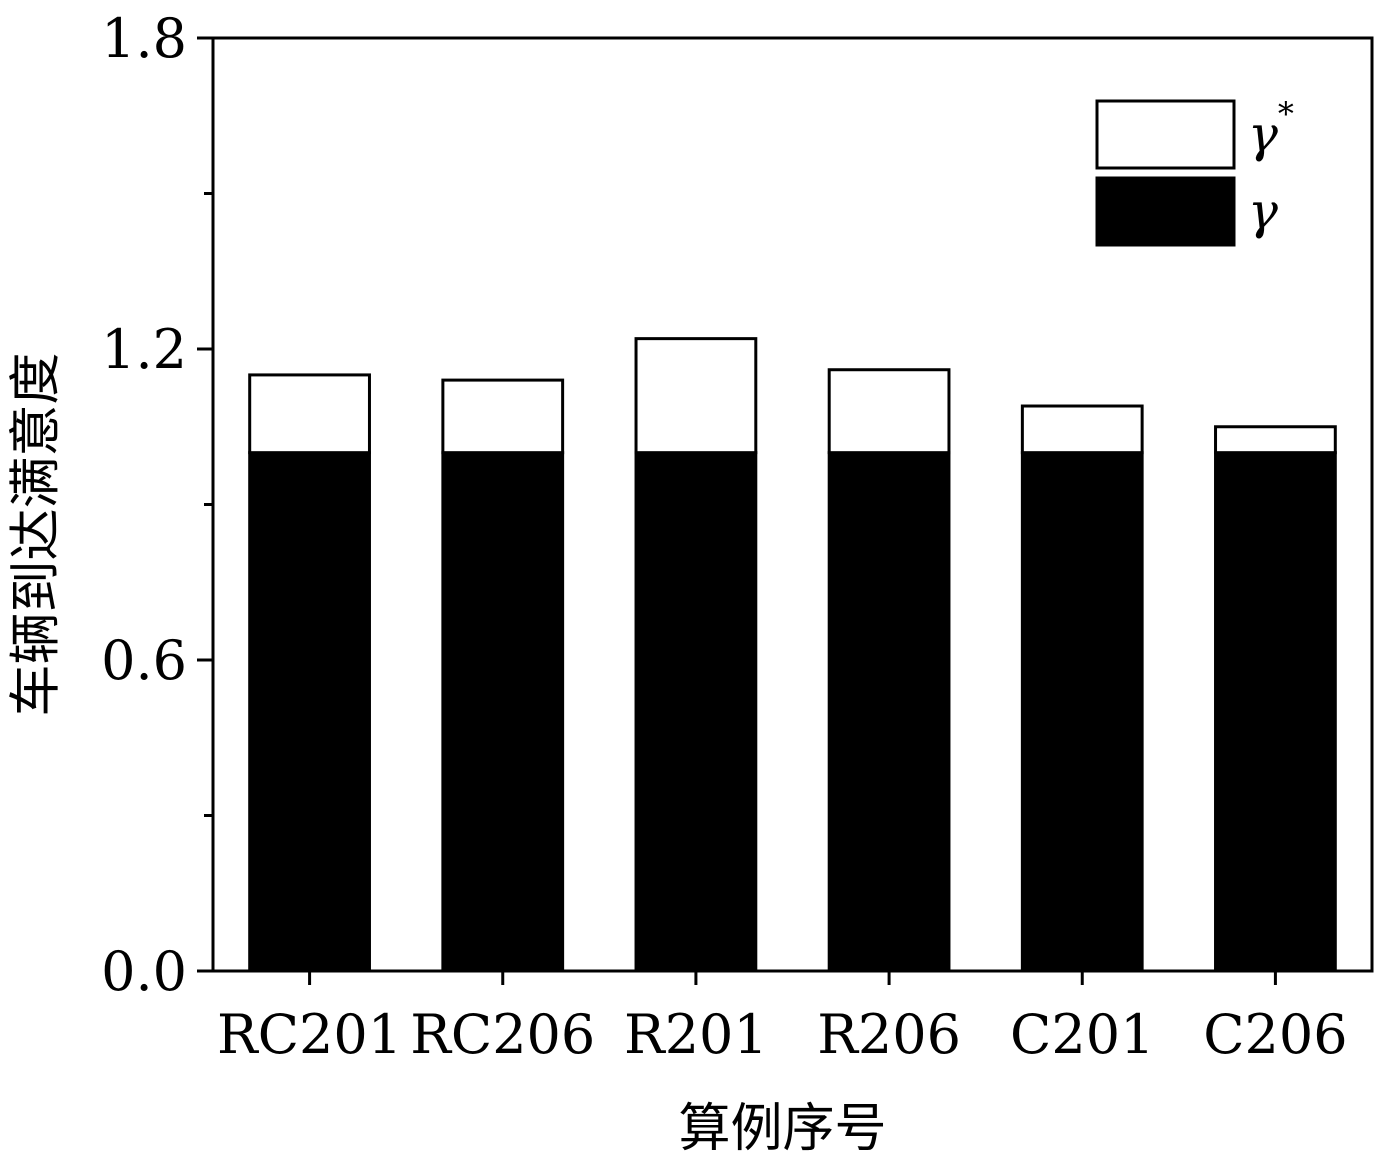 The height and width of the screenshot is (1168, 1377). What do you see at coordinates (144, 660) in the screenshot?
I see `y-tick-label: 0.6` at bounding box center [144, 660].